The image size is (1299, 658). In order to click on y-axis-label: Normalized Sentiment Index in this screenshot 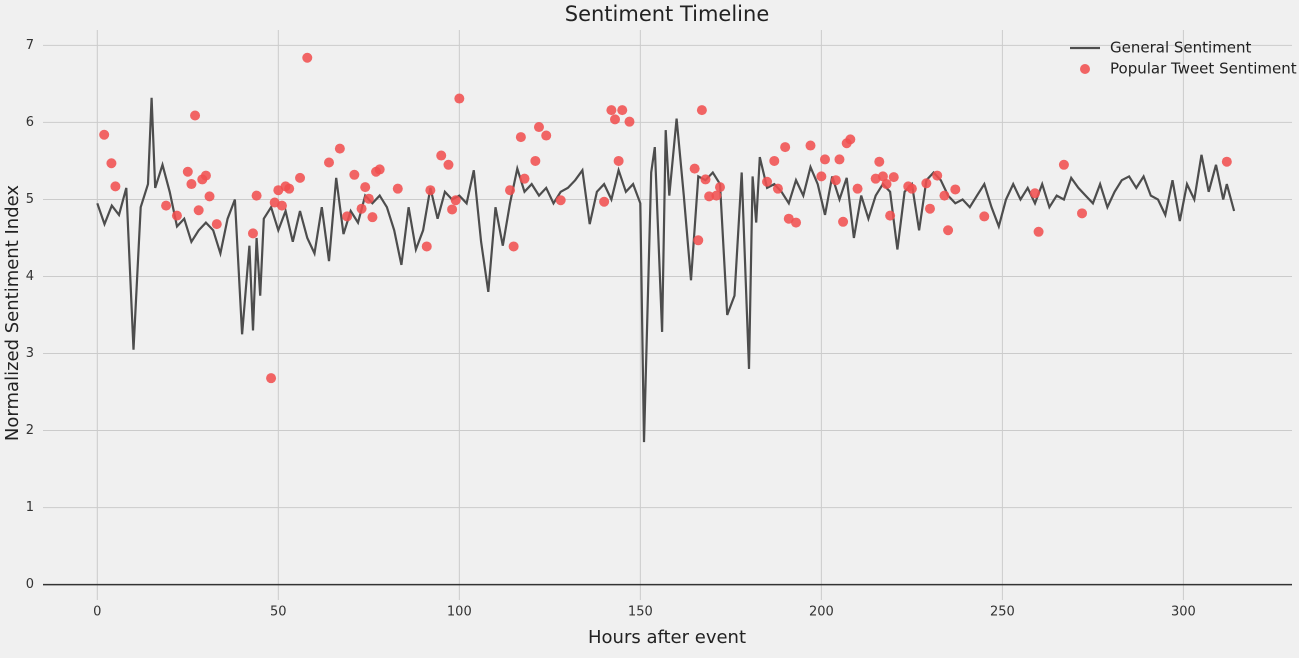, I will do `click(12, 313)`.